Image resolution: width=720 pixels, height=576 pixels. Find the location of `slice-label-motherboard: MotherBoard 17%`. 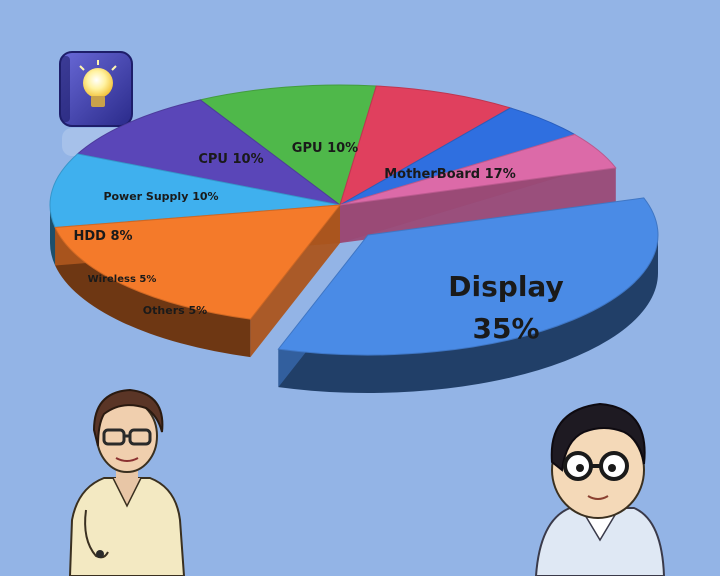

slice-label-motherboard: MotherBoard 17% is located at coordinates (450, 174).